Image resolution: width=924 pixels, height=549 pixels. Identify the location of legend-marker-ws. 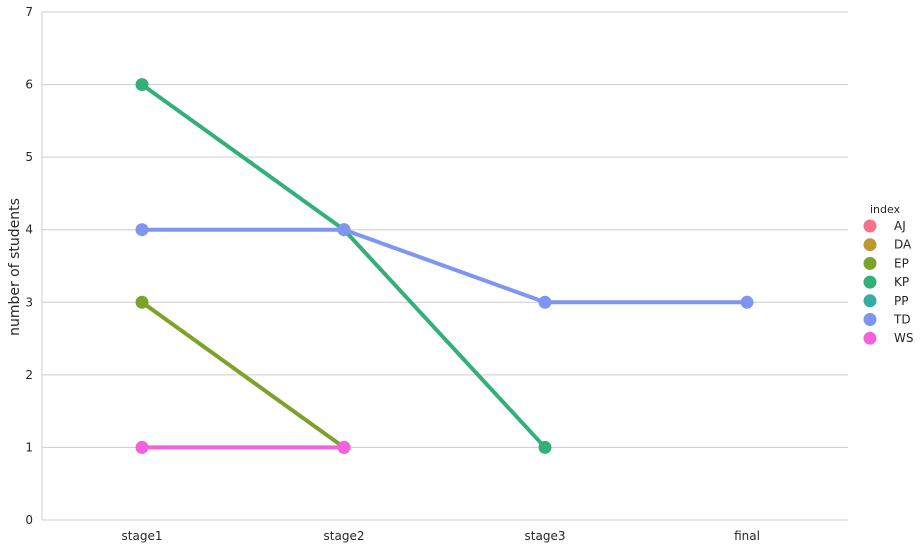
(870, 338).